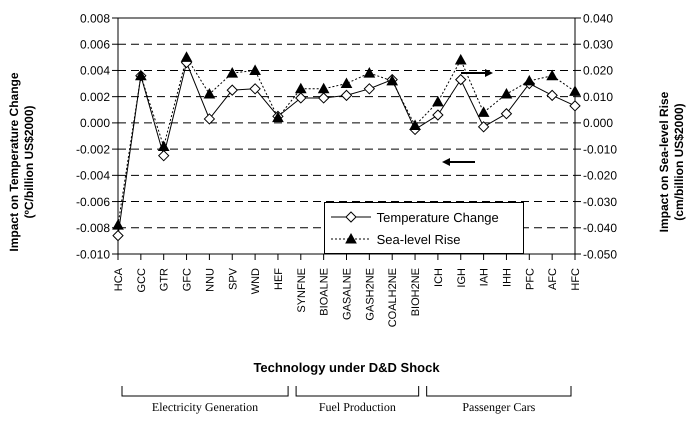 The height and width of the screenshot is (426, 694). What do you see at coordinates (600, 175) in the screenshot?
I see `y2-tick-label: -0.020` at bounding box center [600, 175].